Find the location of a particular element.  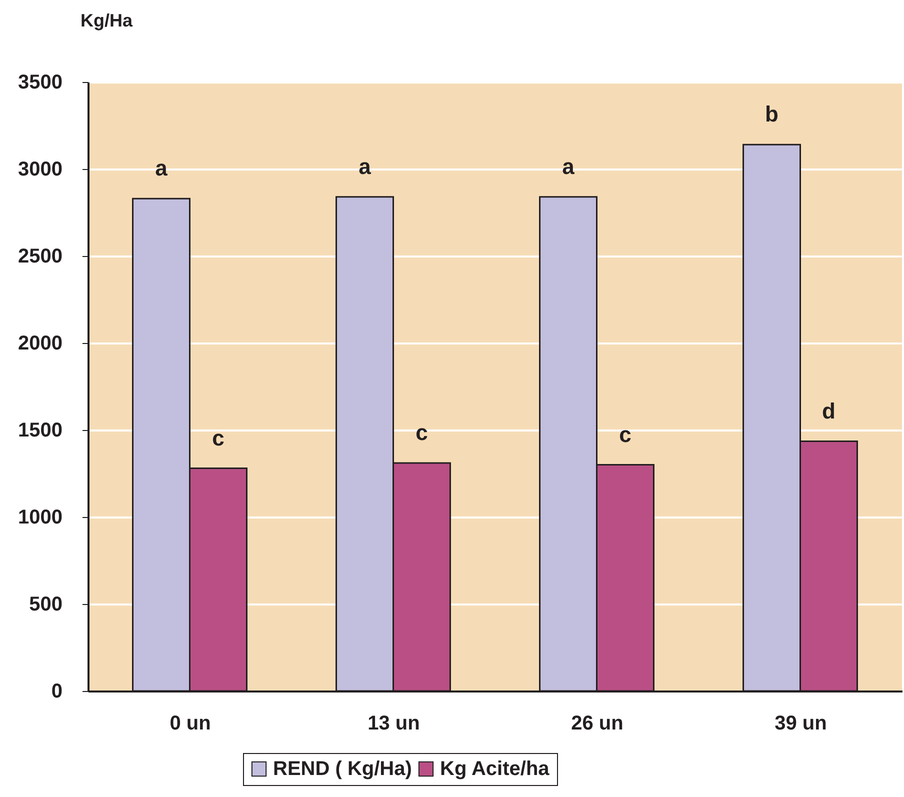

y-tick-label: 3000 is located at coordinates (40, 169).